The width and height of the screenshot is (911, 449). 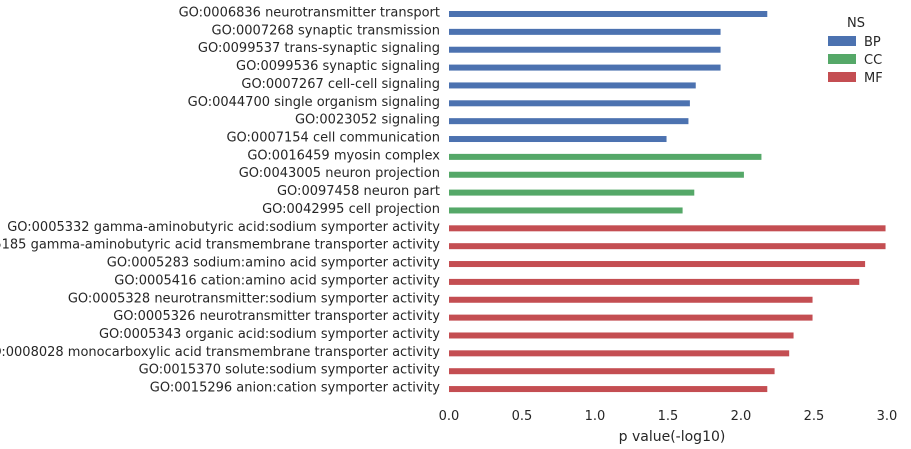 I want to click on x-tick-label: 1.0, so click(x=595, y=416).